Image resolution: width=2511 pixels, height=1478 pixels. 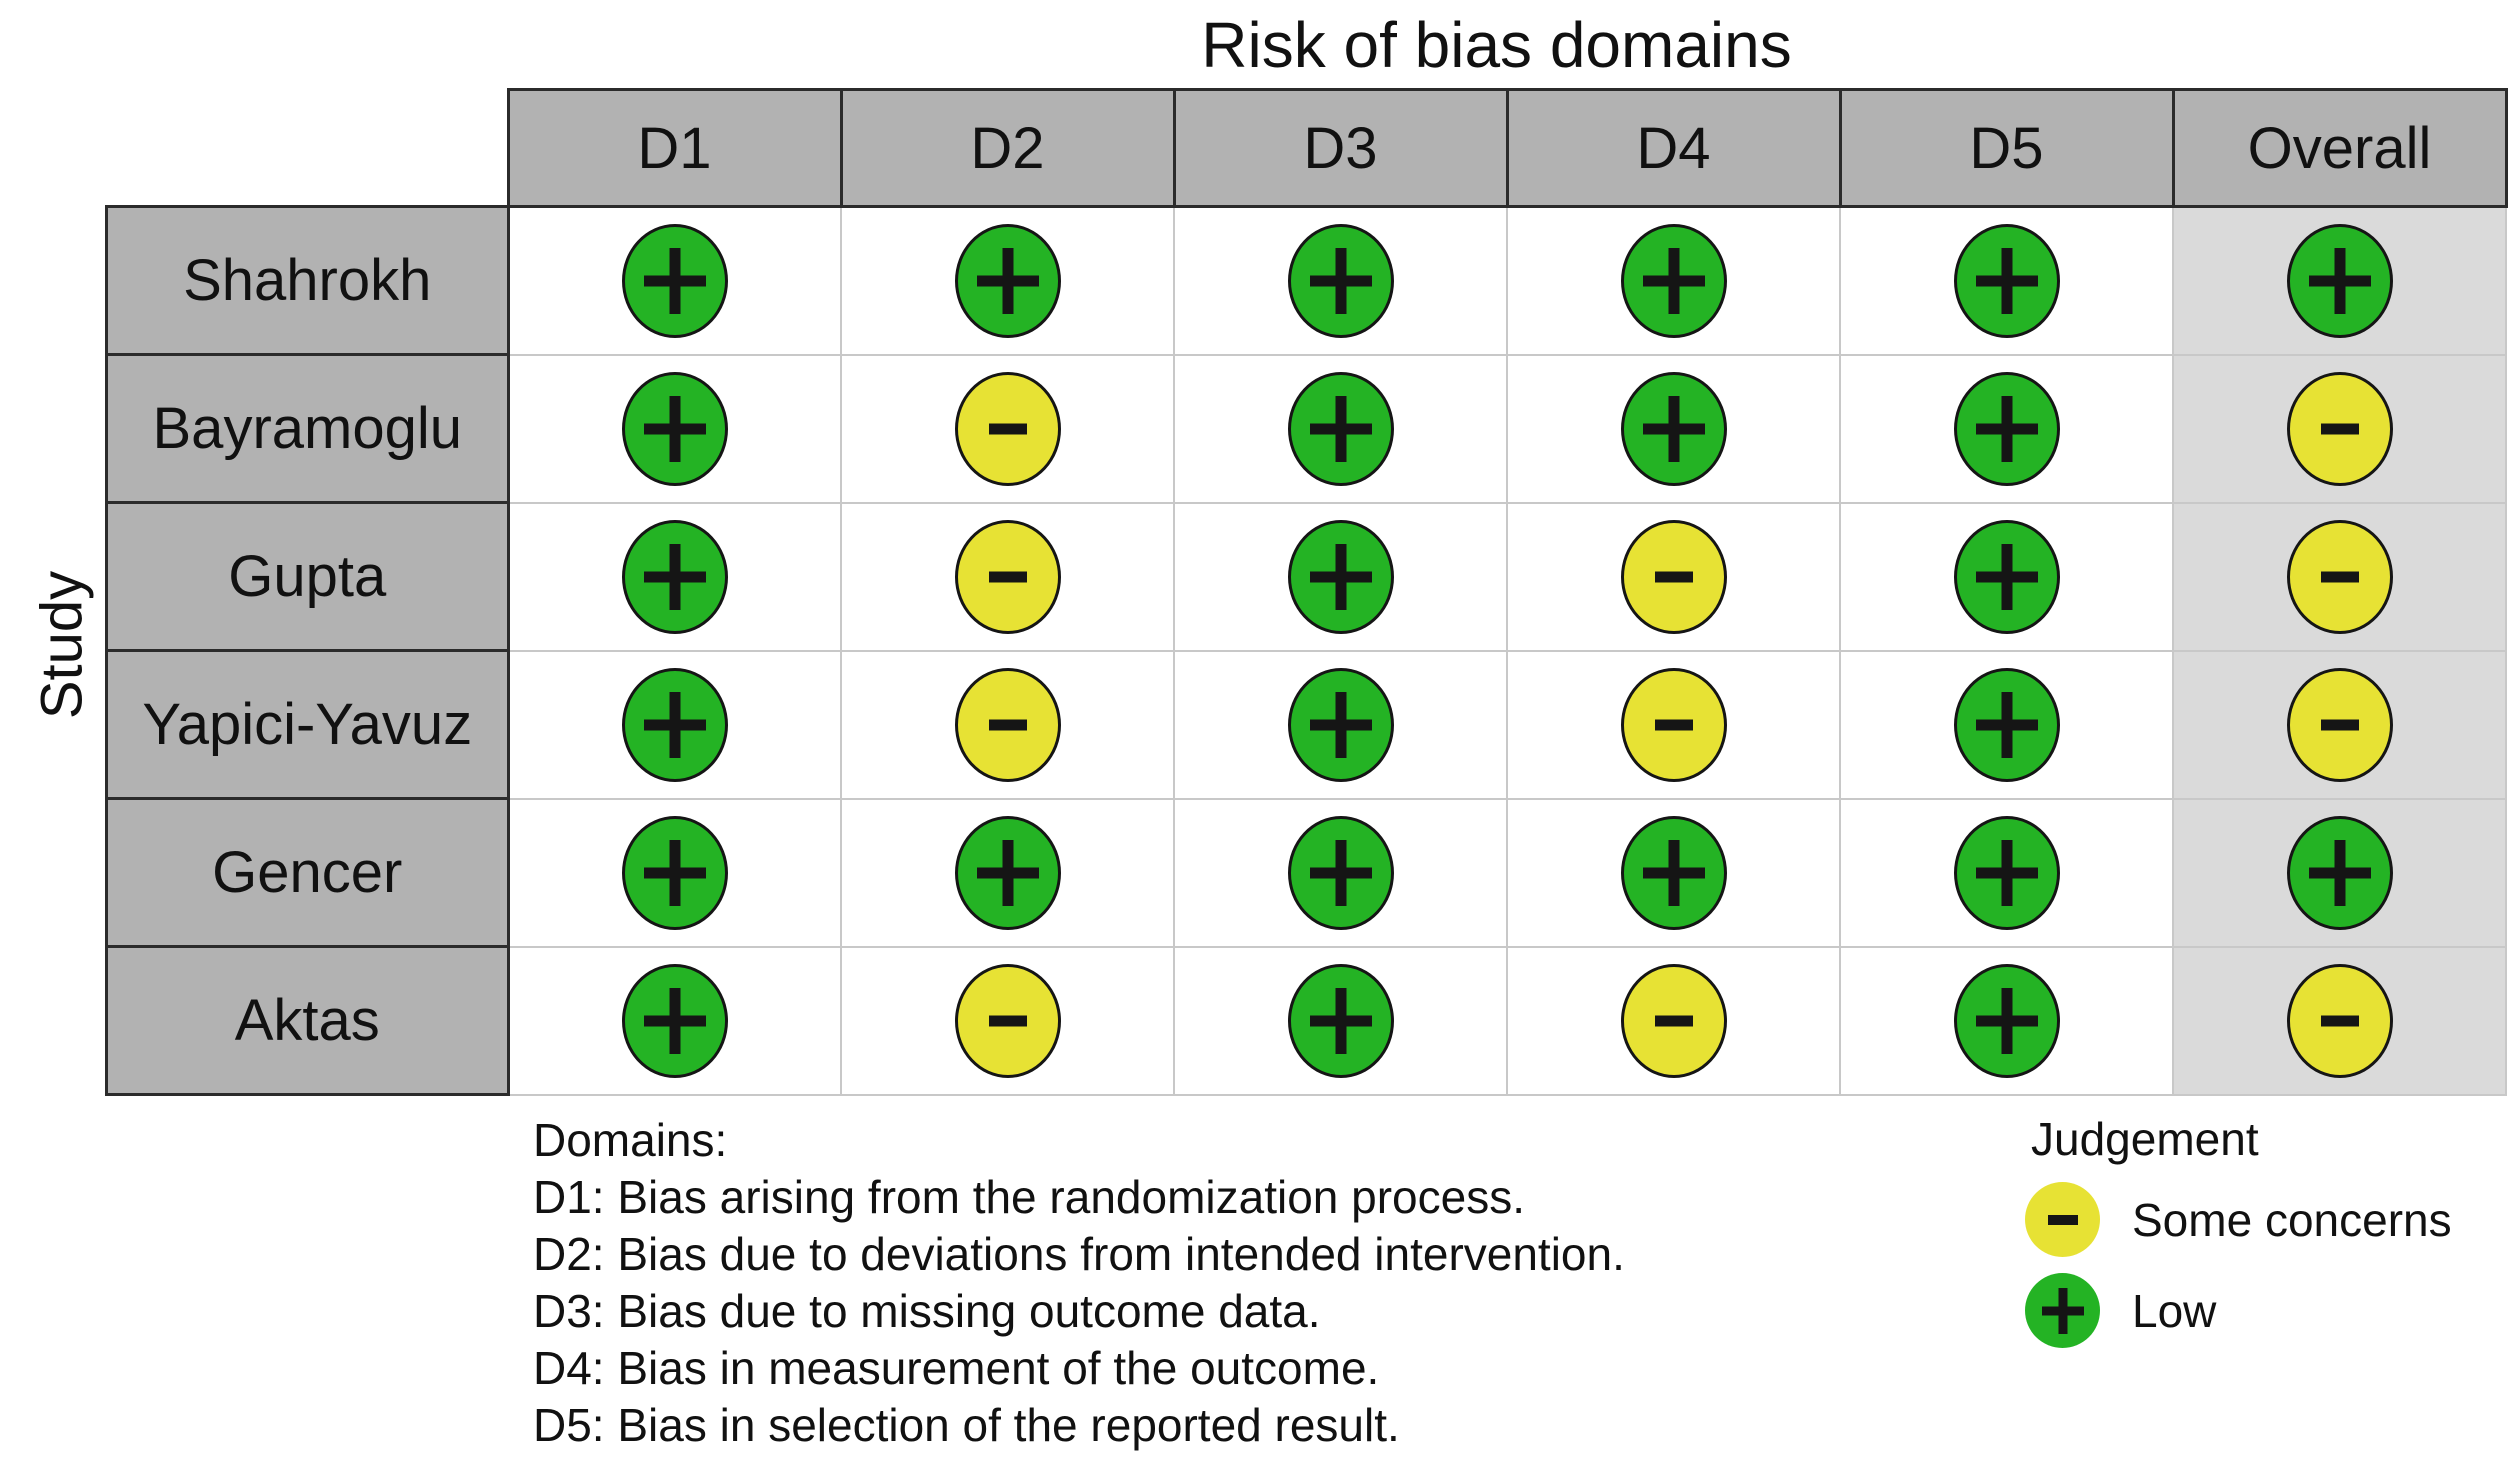 I want to click on table-row: Bayramoglu, so click(x=1306, y=428).